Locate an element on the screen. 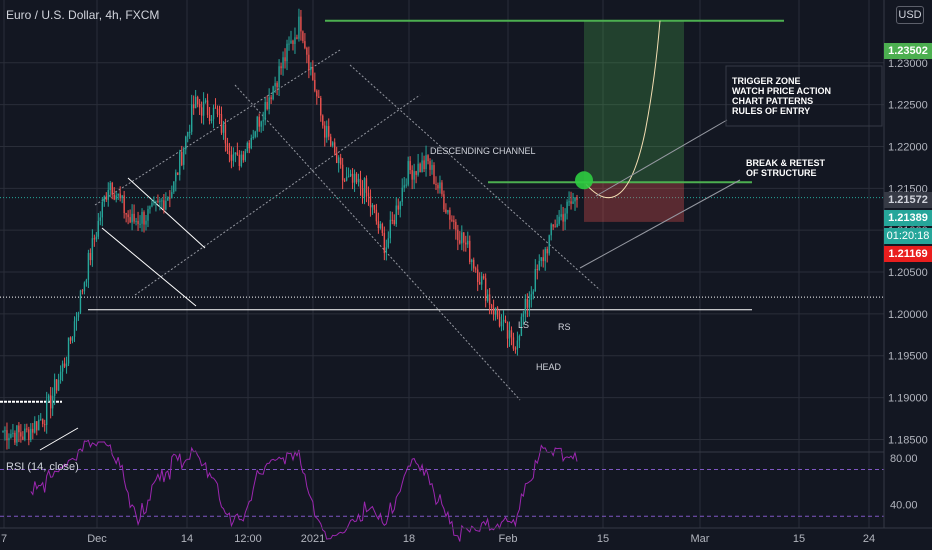 The width and height of the screenshot is (932, 550). callout-line is located at coordinates (660, 224).